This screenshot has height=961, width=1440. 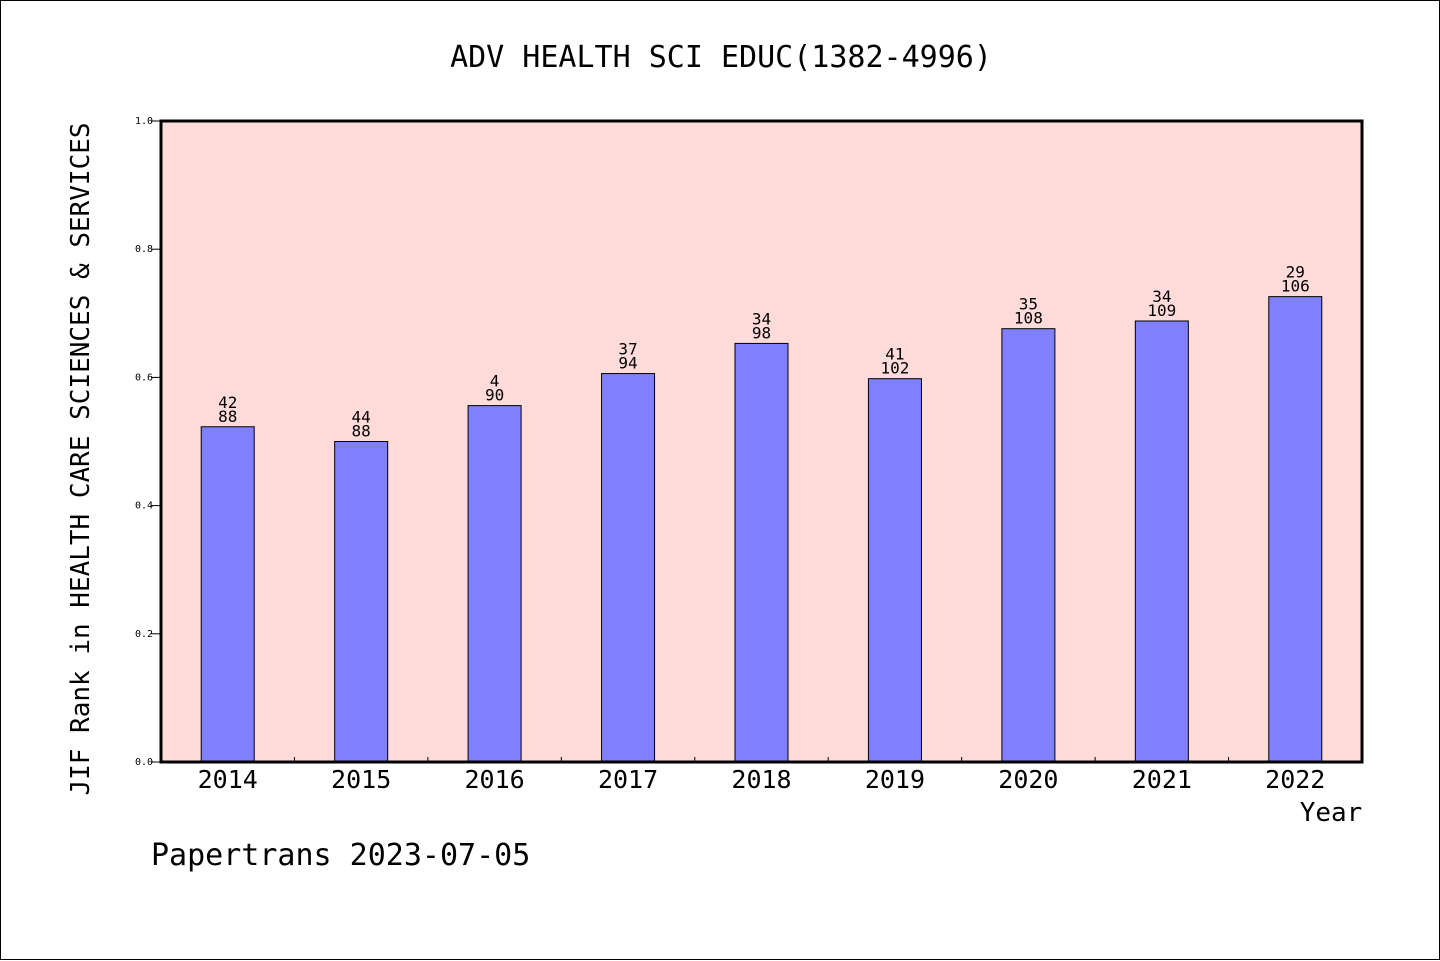 What do you see at coordinates (144, 762) in the screenshot?
I see `y-tick-label: 0.0` at bounding box center [144, 762].